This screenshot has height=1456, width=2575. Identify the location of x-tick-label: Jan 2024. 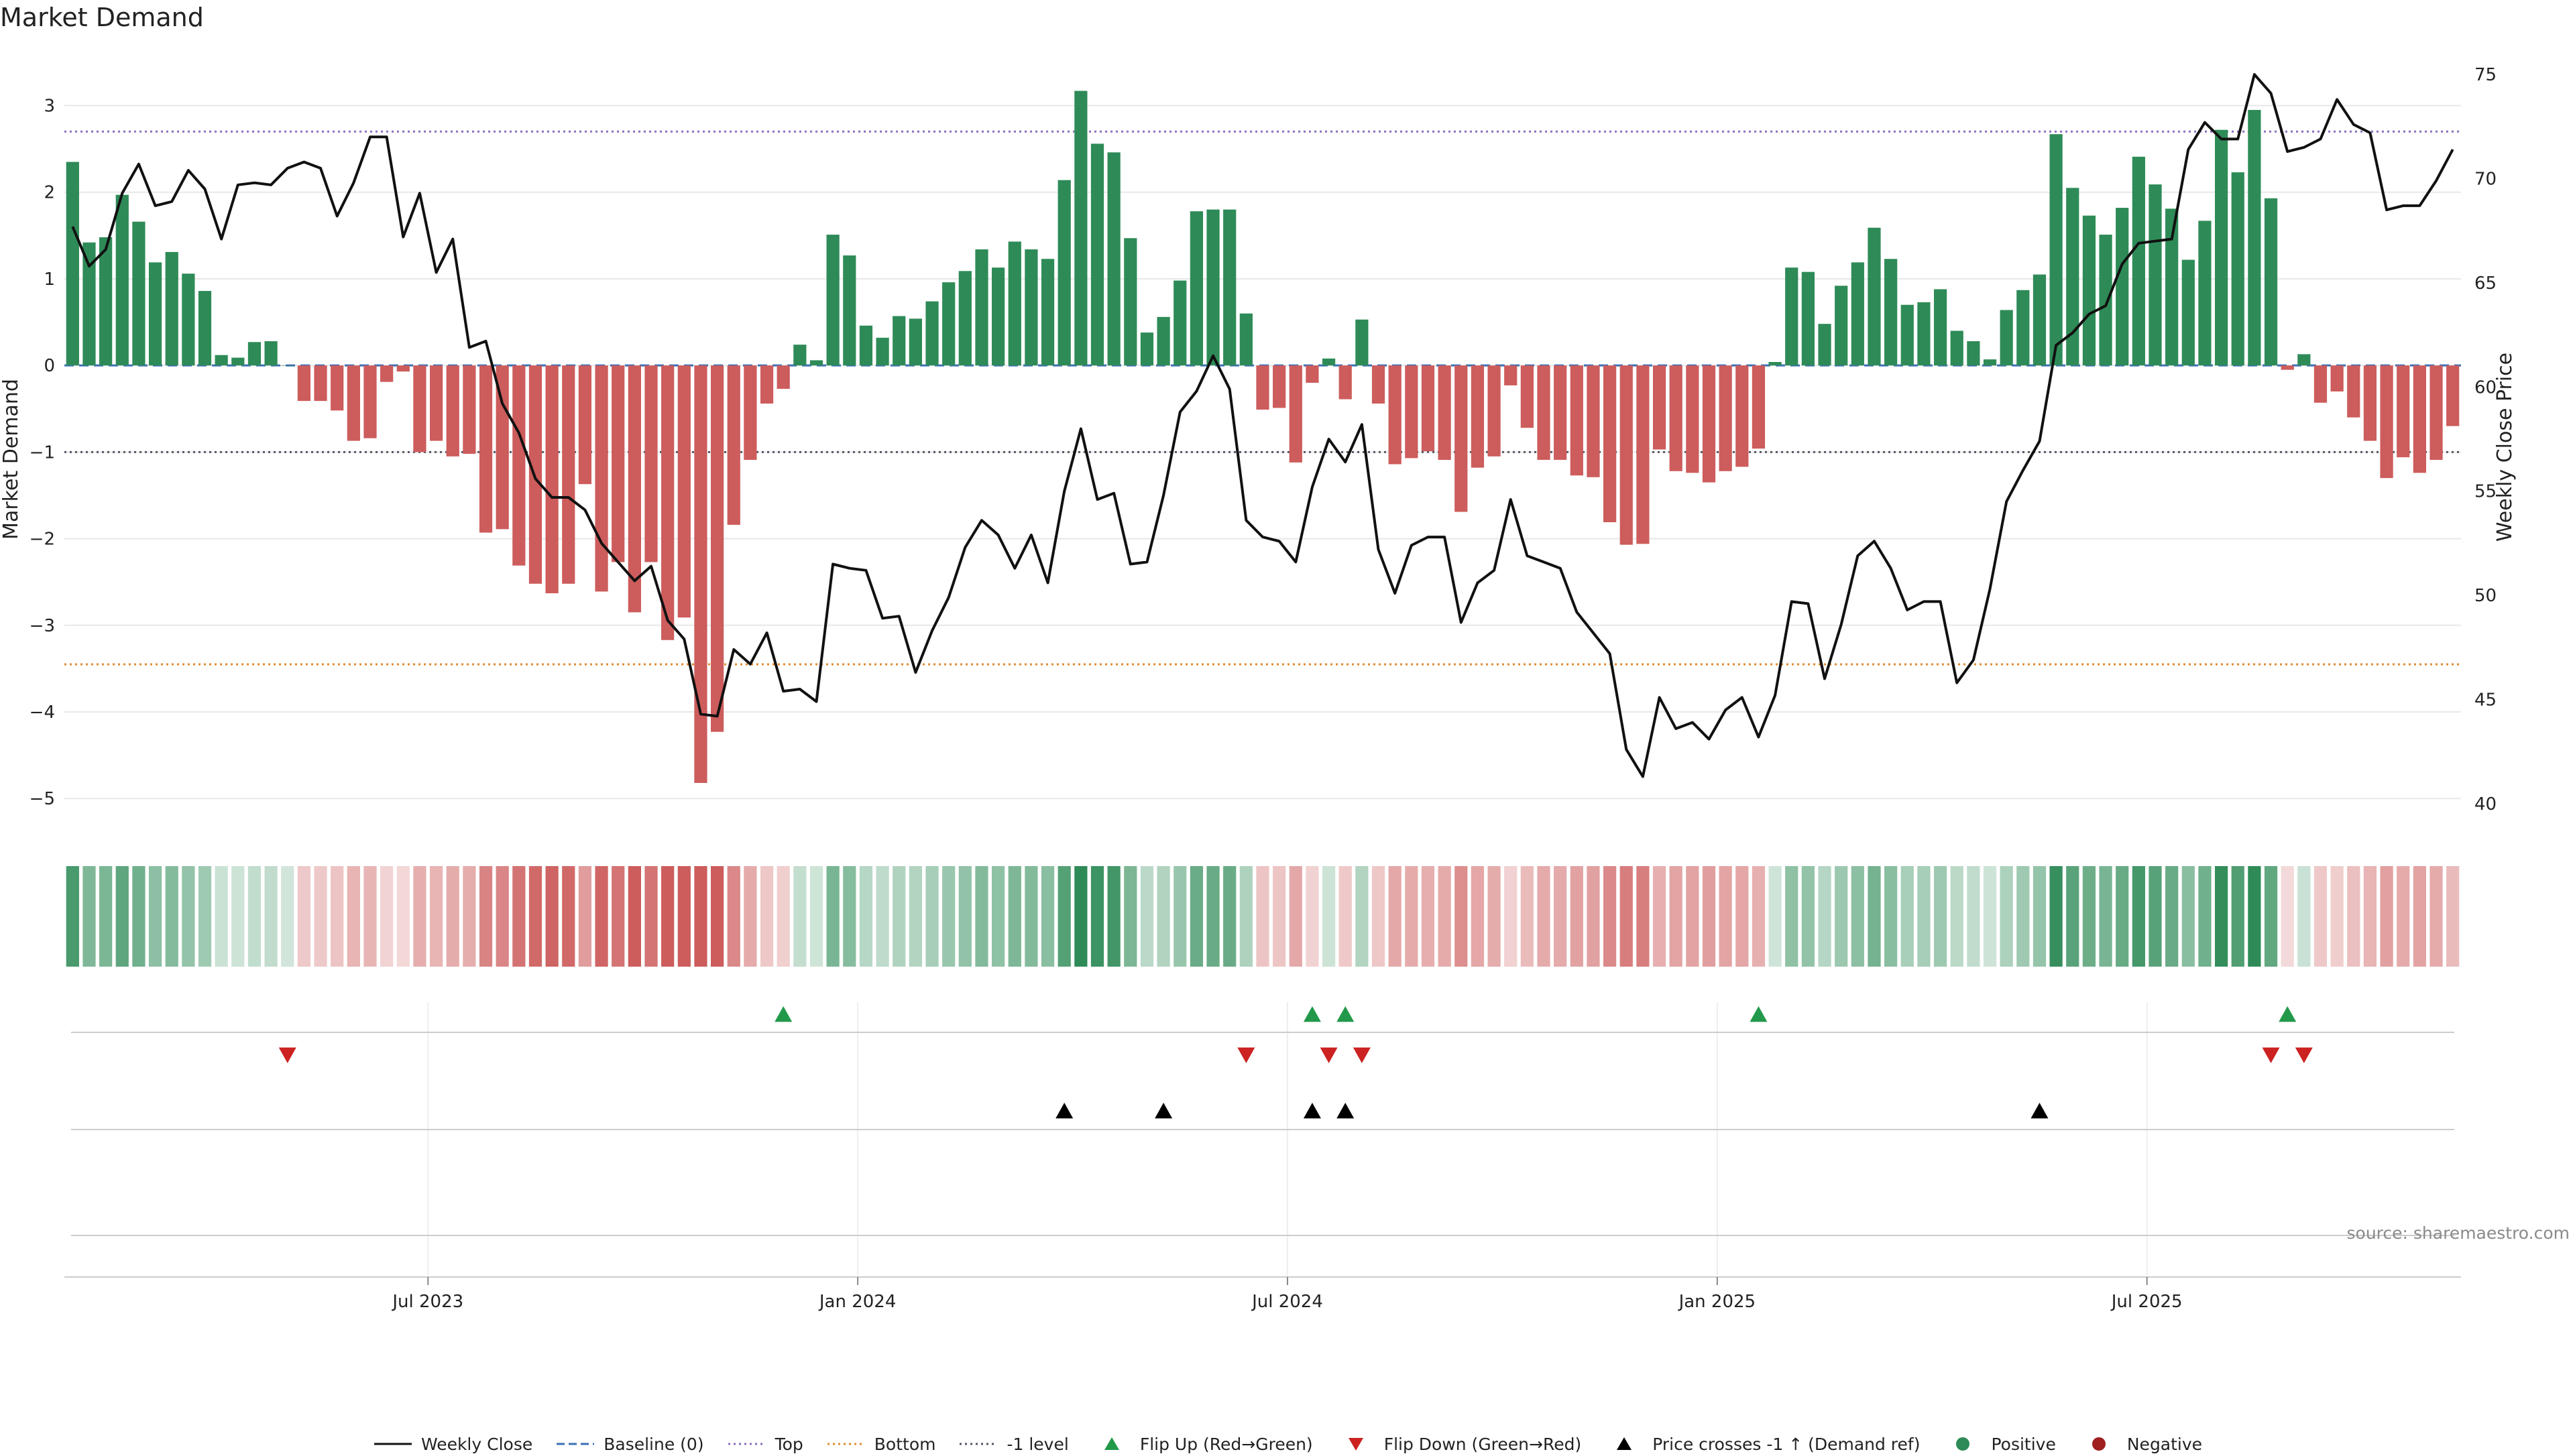
(857, 1302).